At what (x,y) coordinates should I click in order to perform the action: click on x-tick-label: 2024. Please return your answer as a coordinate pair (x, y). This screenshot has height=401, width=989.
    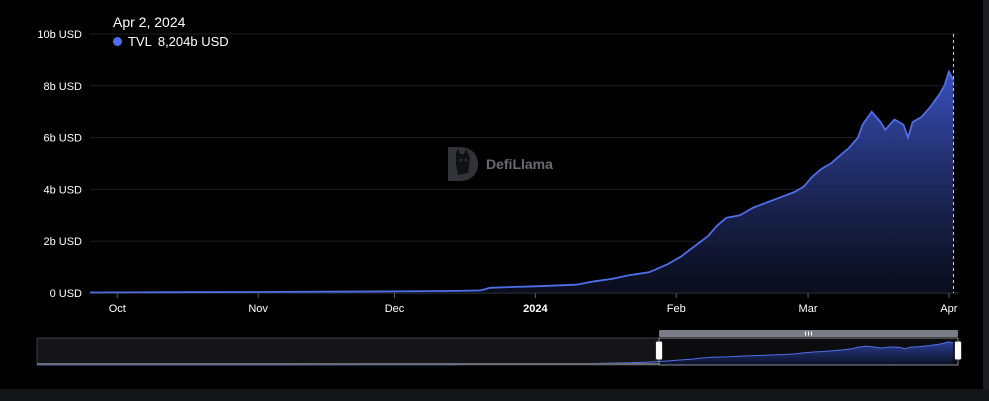
    Looking at the image, I should click on (535, 309).